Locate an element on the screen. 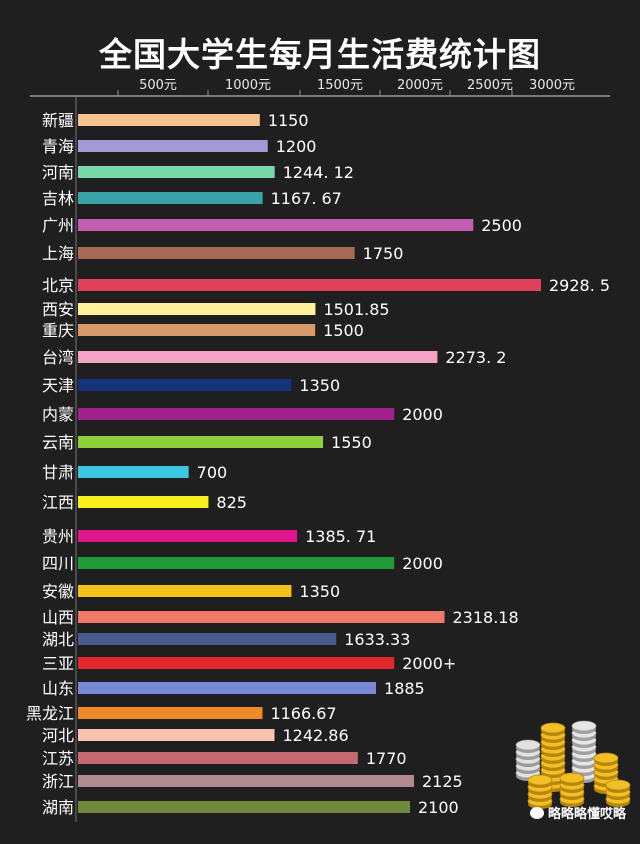  wechat-icon is located at coordinates (536, 812).